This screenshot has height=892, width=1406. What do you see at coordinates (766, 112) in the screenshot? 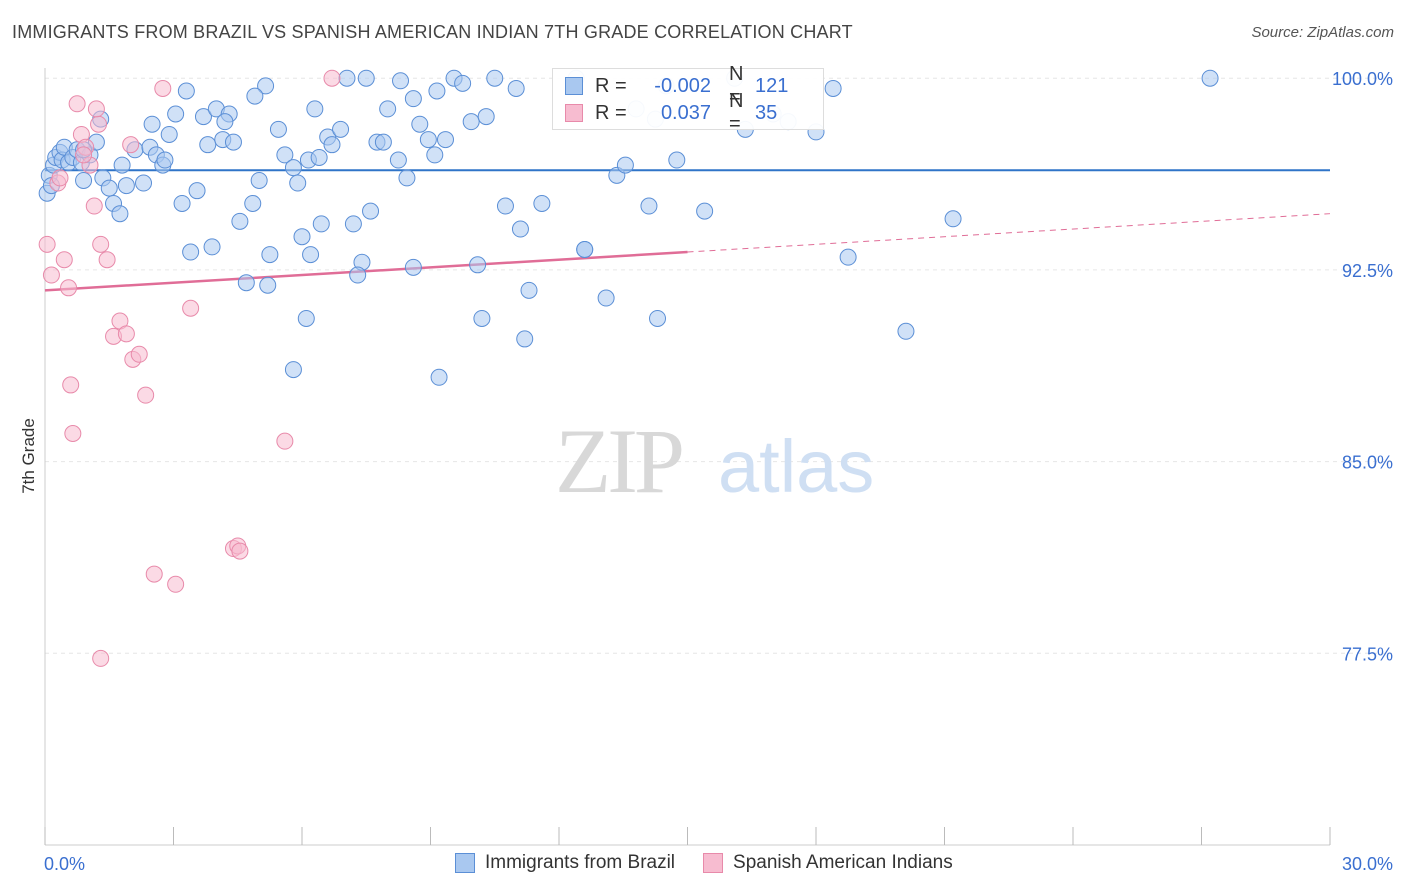
I see `legend-n-value: 35` at bounding box center [766, 112].